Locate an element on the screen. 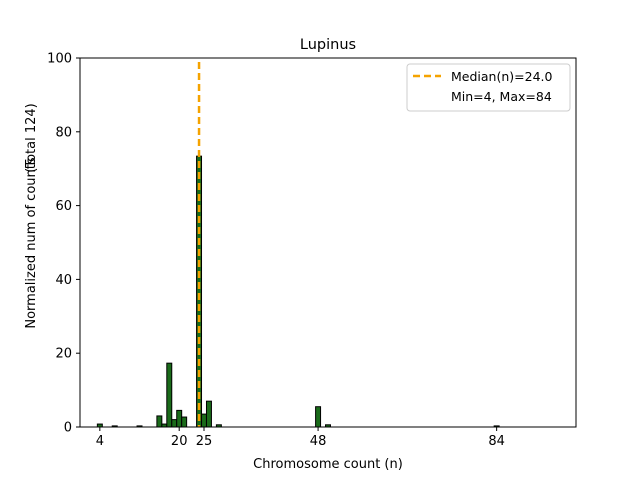 Image resolution: width=640 pixels, height=485 pixels. y-axis: 0 20 40 60 80 100 is located at coordinates (63, 244).